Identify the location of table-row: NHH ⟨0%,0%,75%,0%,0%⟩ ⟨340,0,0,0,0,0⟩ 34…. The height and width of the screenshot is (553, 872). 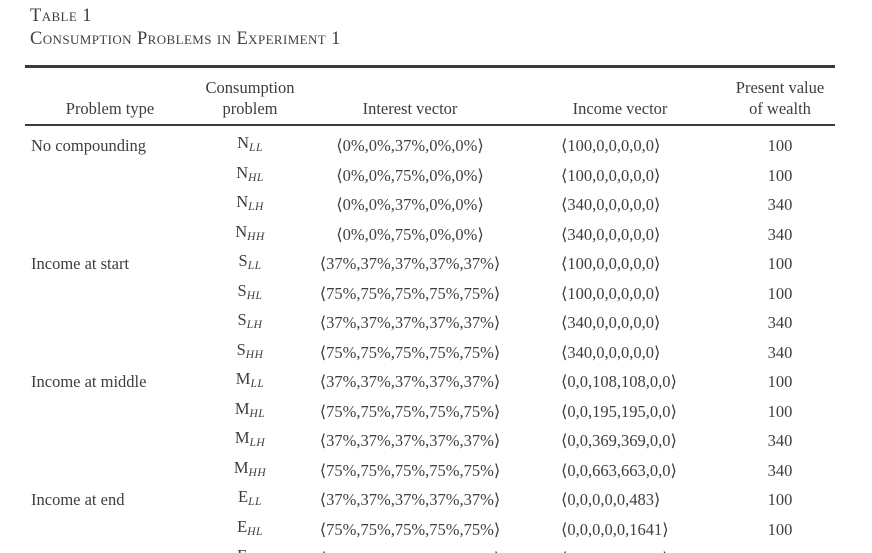
(430, 235).